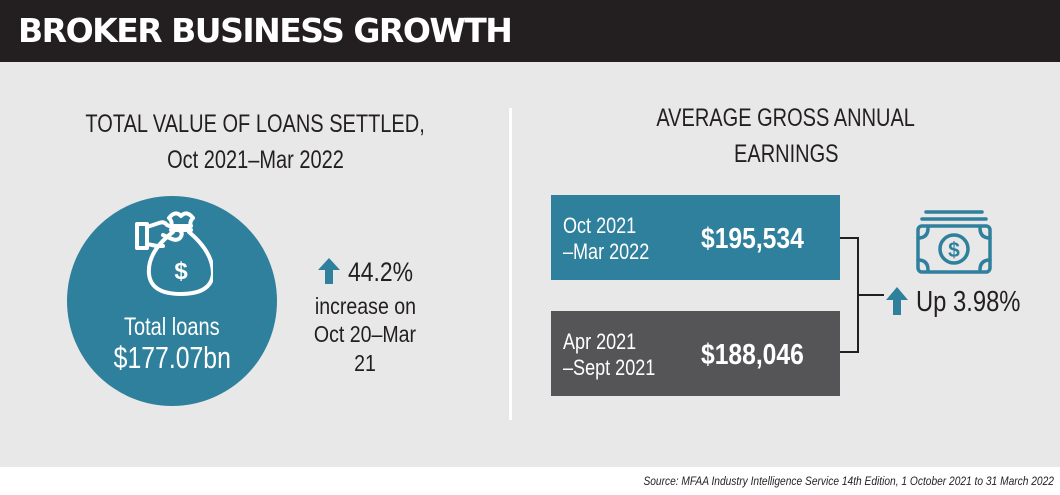 Image resolution: width=1060 pixels, height=495 pixels. What do you see at coordinates (600, 225) in the screenshot?
I see `period-line1: Oct 2021` at bounding box center [600, 225].